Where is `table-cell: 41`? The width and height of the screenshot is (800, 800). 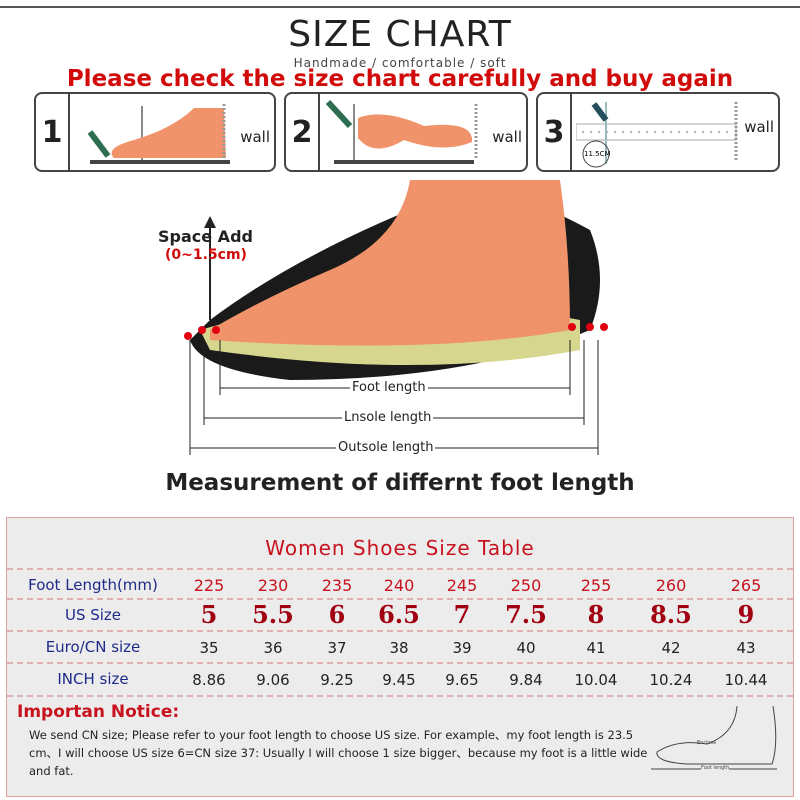
table-cell: 41 is located at coordinates (596, 648).